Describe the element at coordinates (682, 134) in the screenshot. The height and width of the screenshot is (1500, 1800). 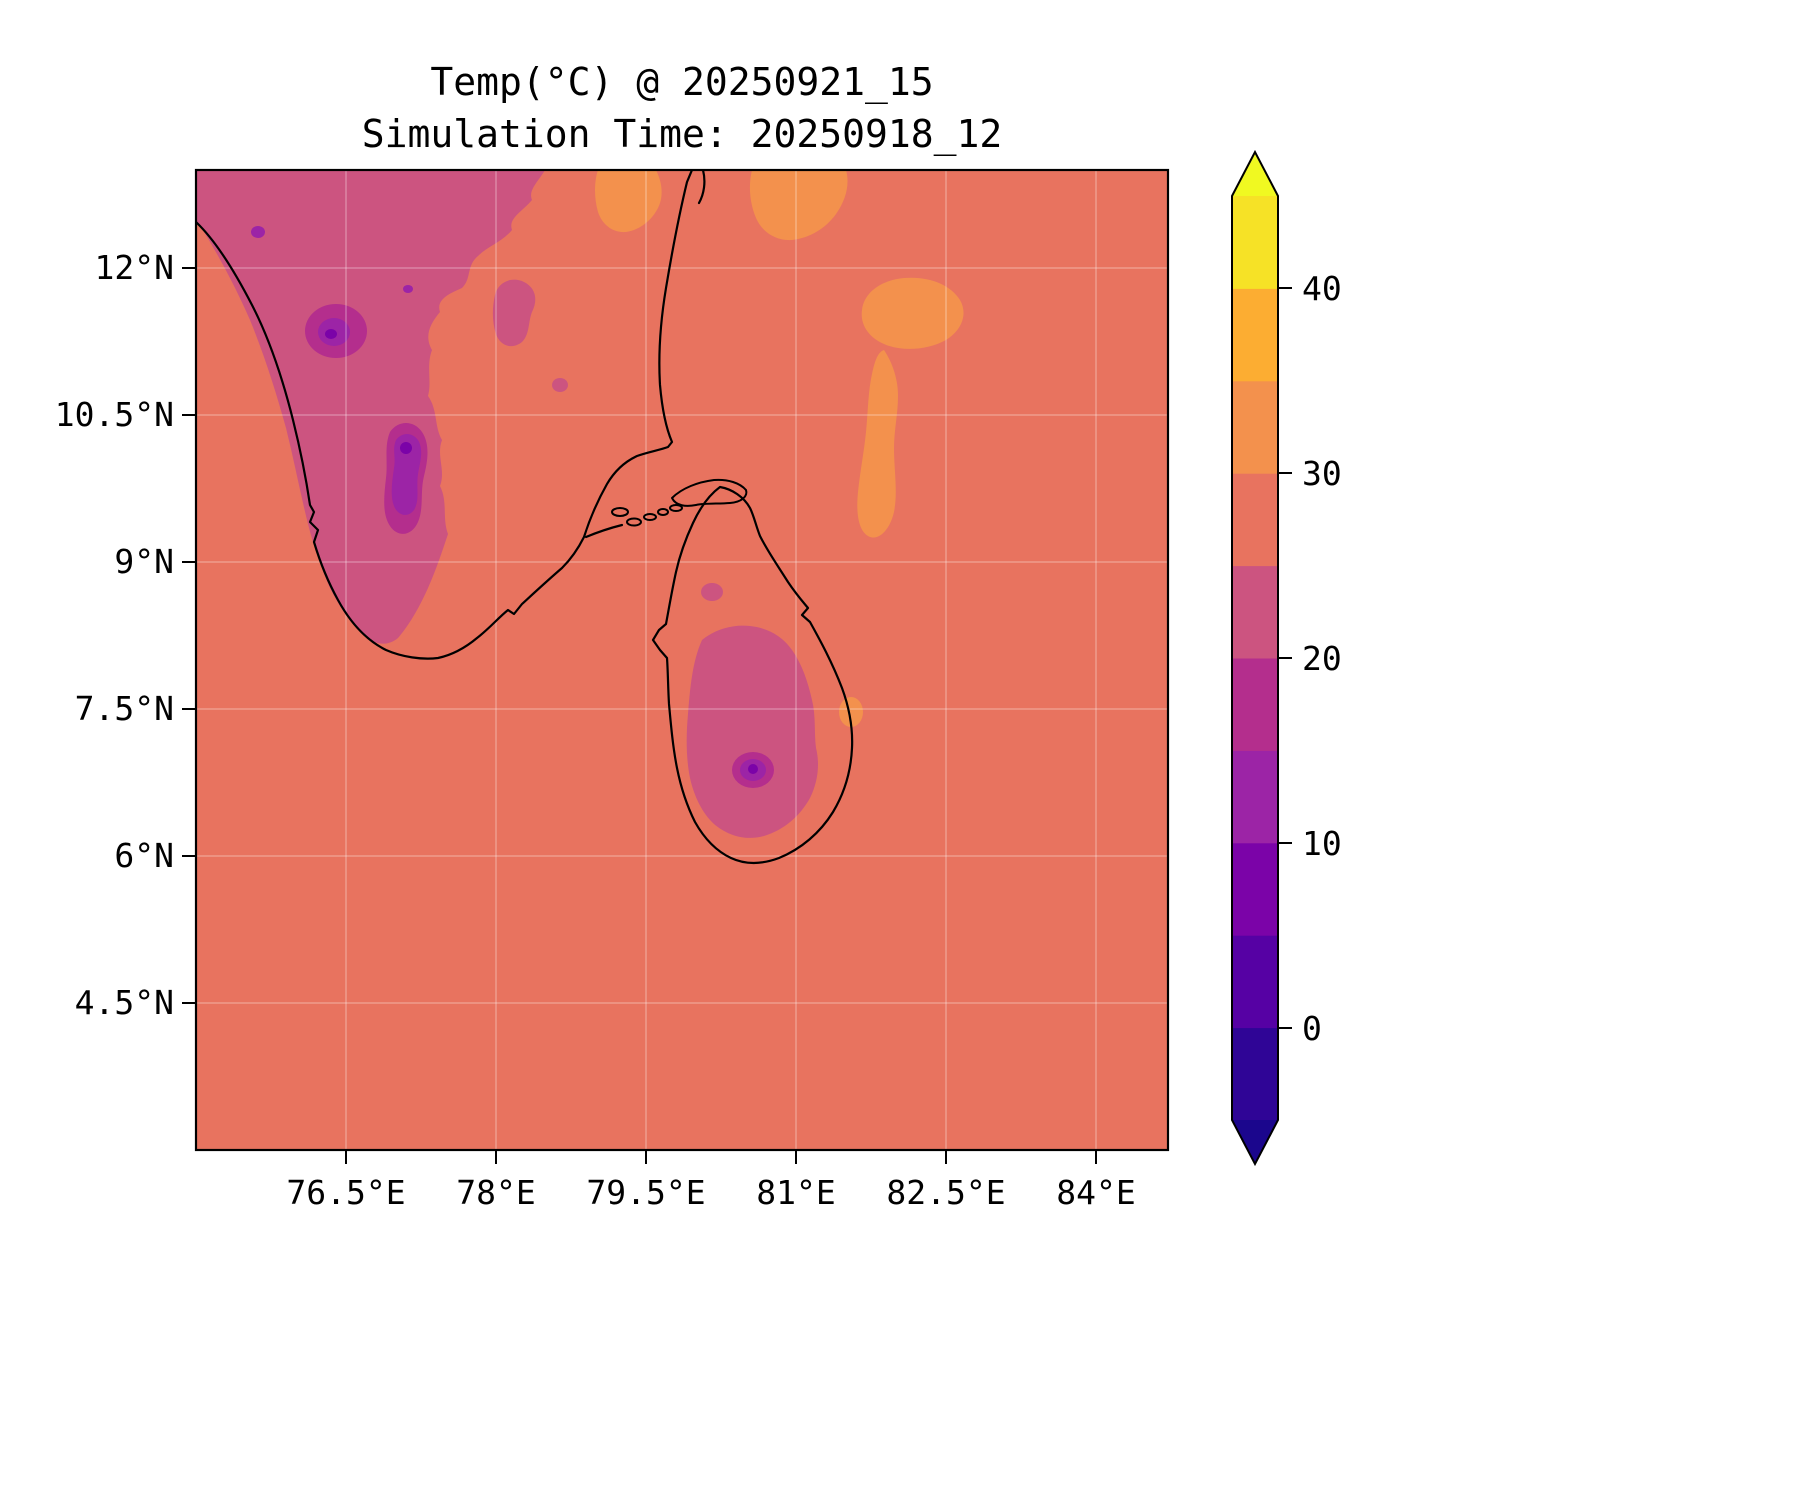
I see `chart-subtitle: Simulation Time: 20250918_12` at that location.